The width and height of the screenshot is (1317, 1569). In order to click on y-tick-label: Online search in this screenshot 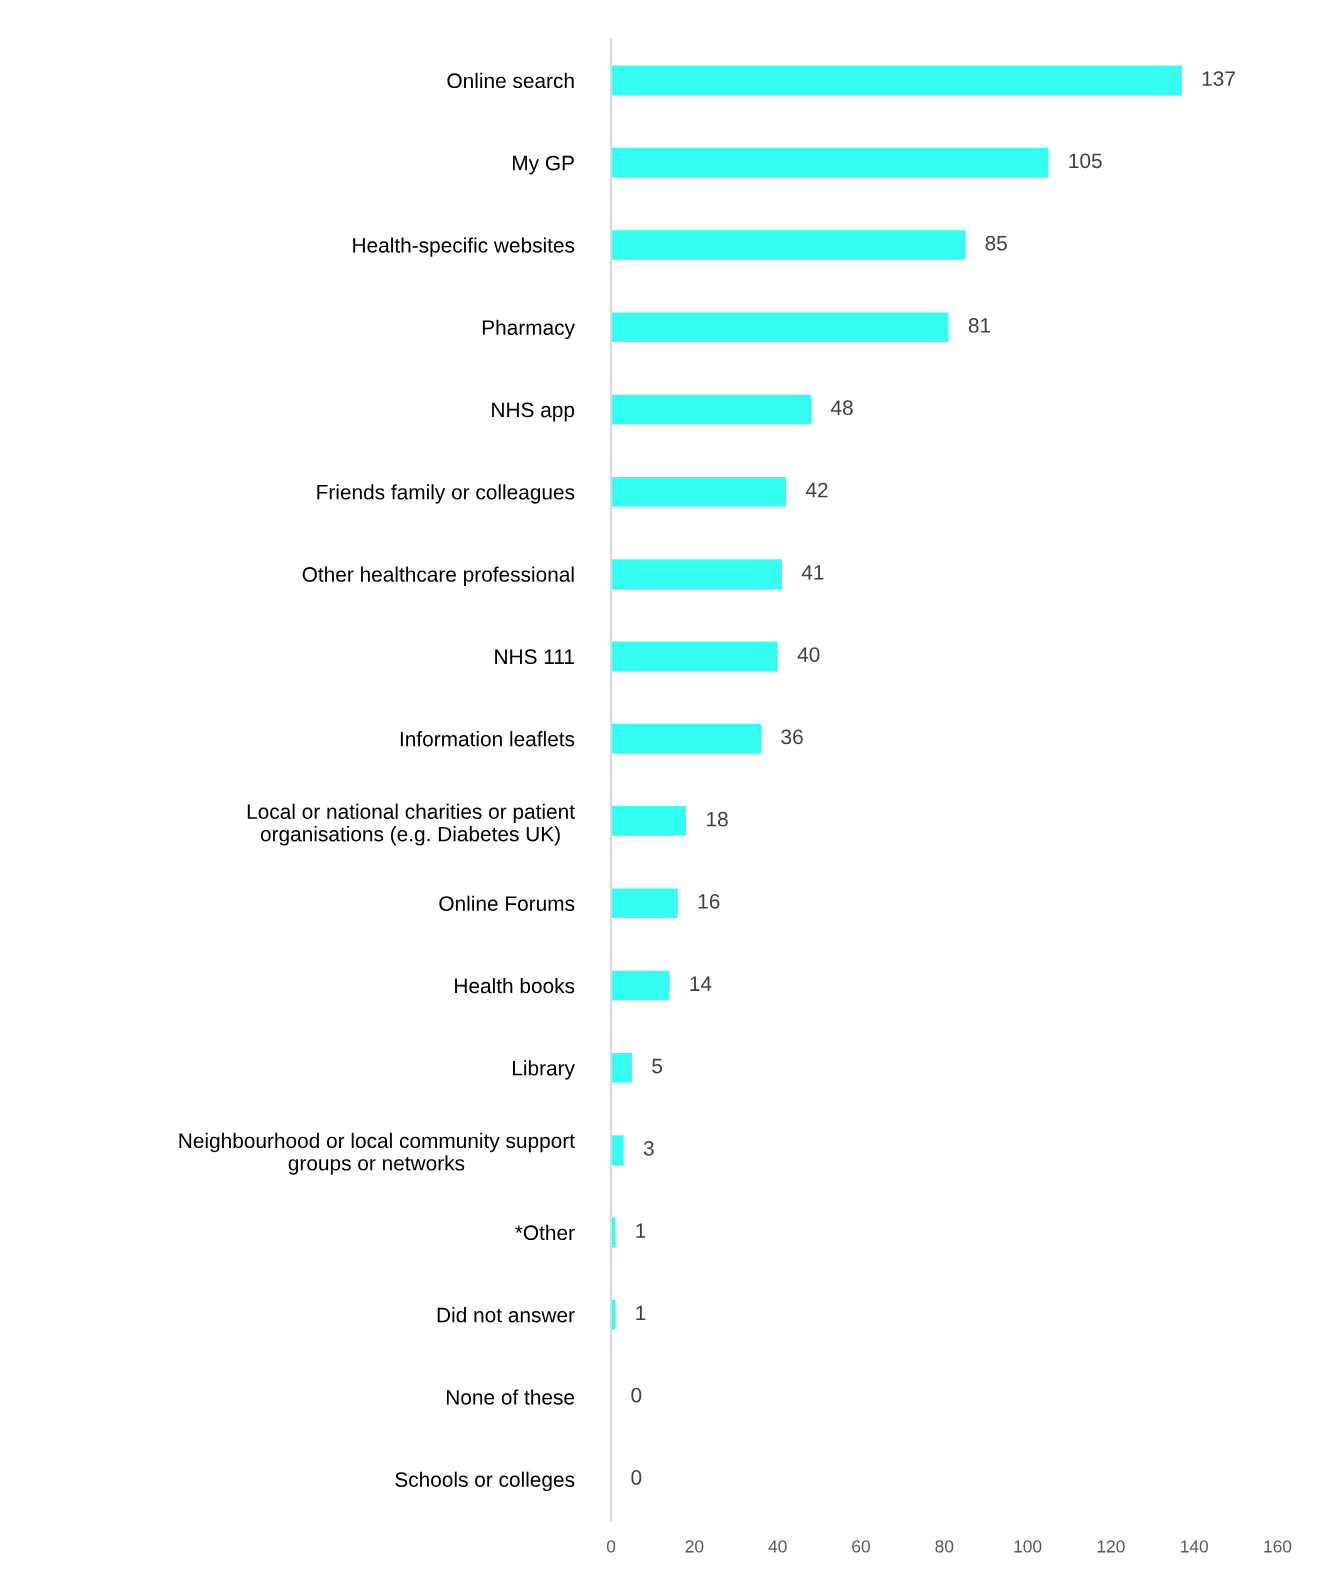, I will do `click(510, 80)`.